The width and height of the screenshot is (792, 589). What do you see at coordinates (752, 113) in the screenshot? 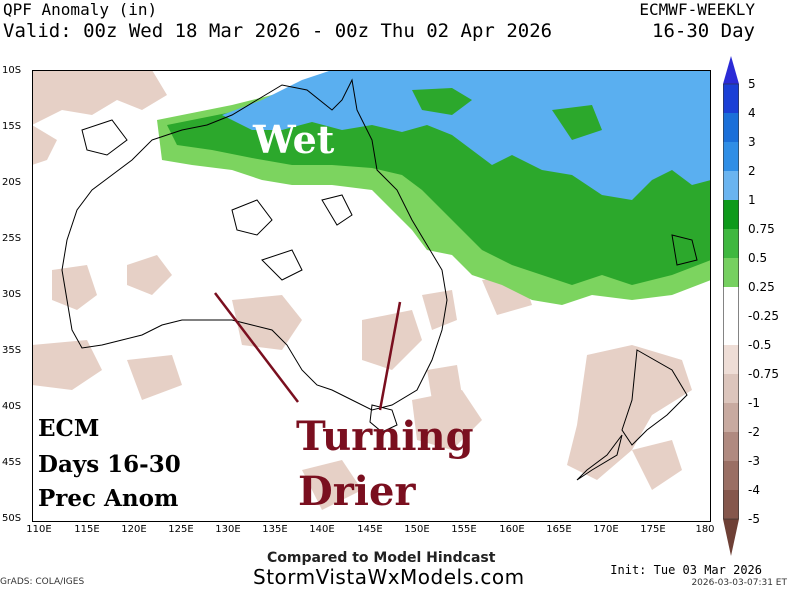
I see `colorbar-label: 4` at bounding box center [752, 113].